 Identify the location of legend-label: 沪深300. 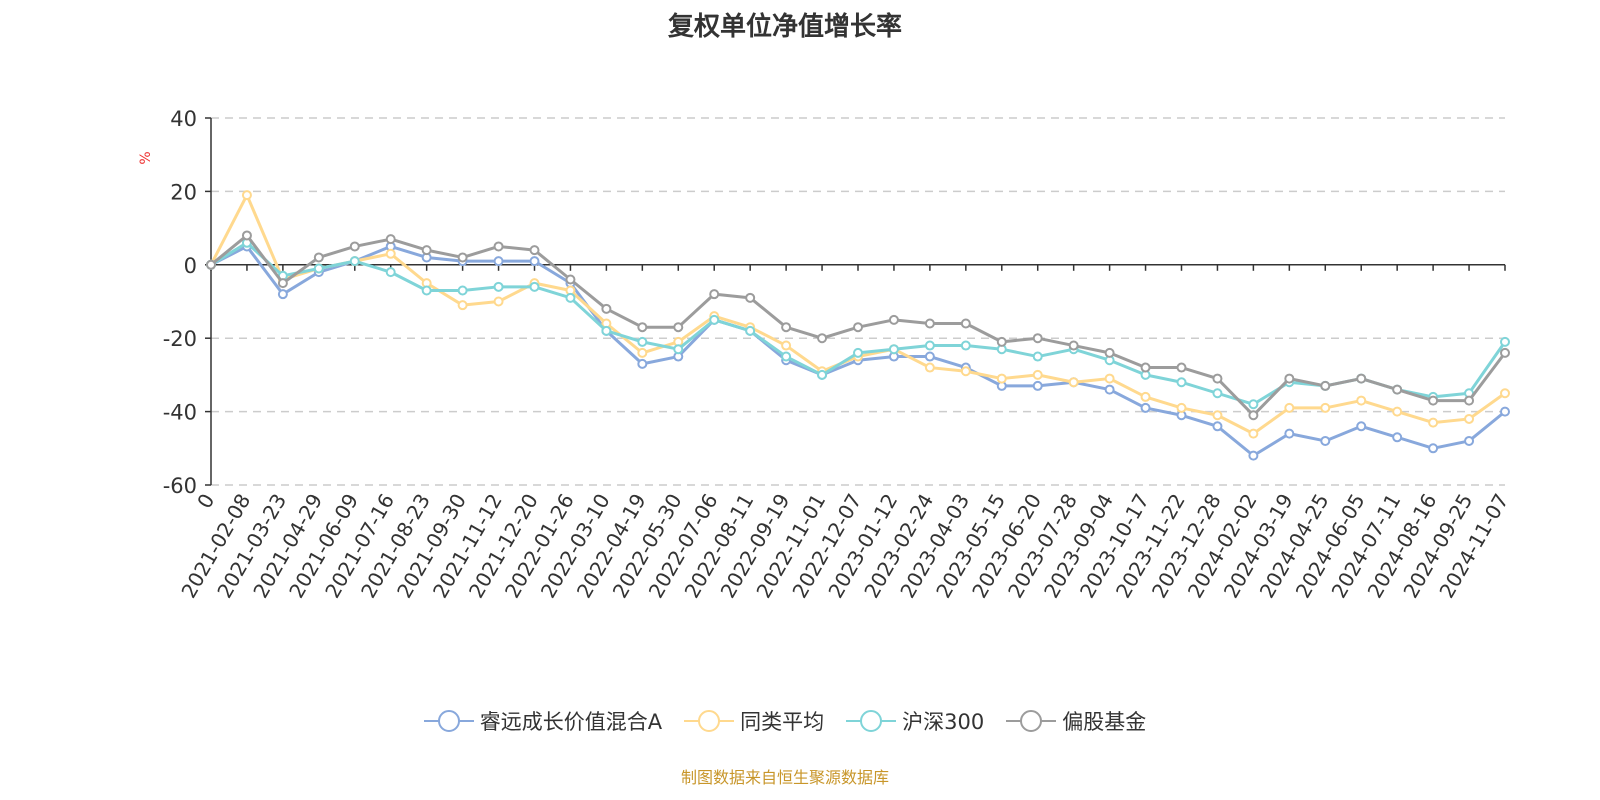
(943, 722).